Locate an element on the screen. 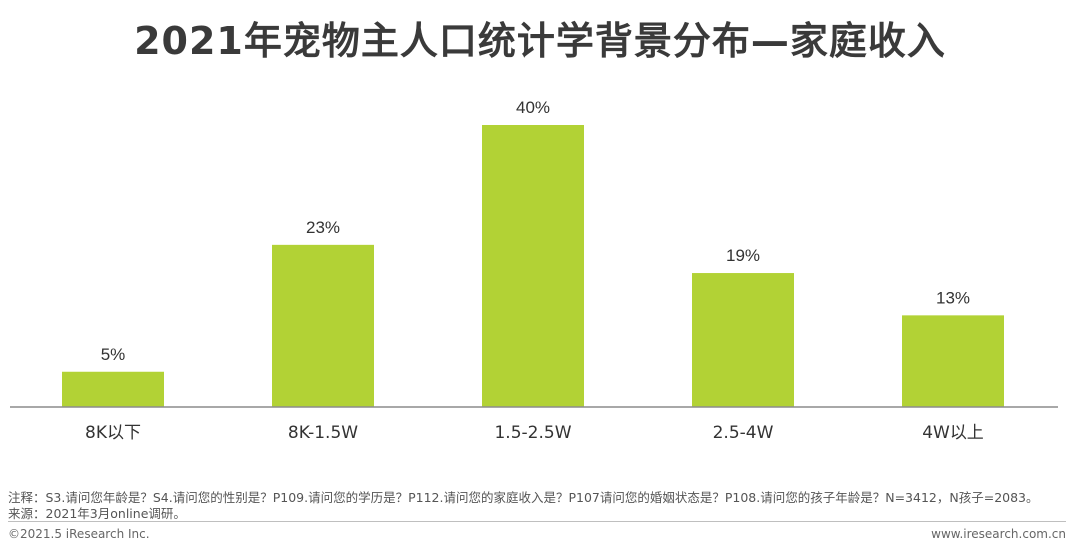 This screenshot has width=1080, height=555. category-label-4: 2.5-4W is located at coordinates (743, 433).